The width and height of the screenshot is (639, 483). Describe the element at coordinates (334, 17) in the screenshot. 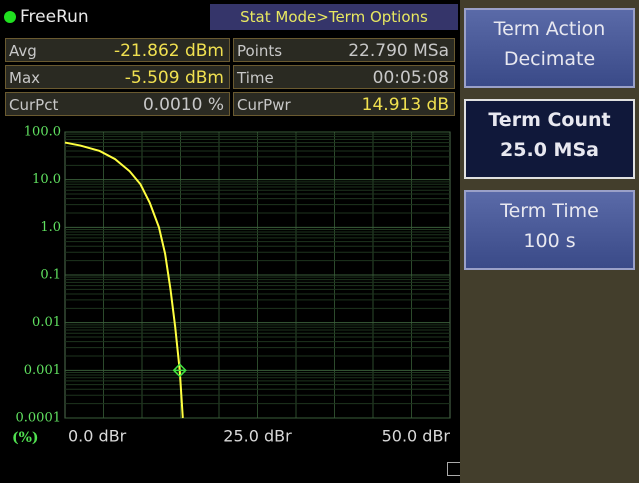

I see `menu-path: Stat Mode>Term Options` at that location.